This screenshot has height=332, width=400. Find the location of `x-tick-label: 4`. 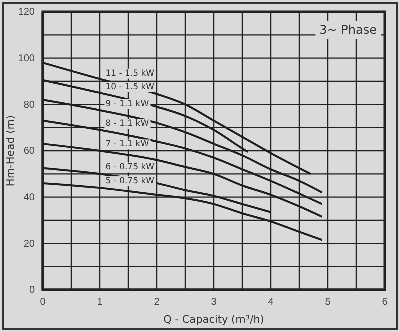

x-tick-label: 4 is located at coordinates (271, 302).